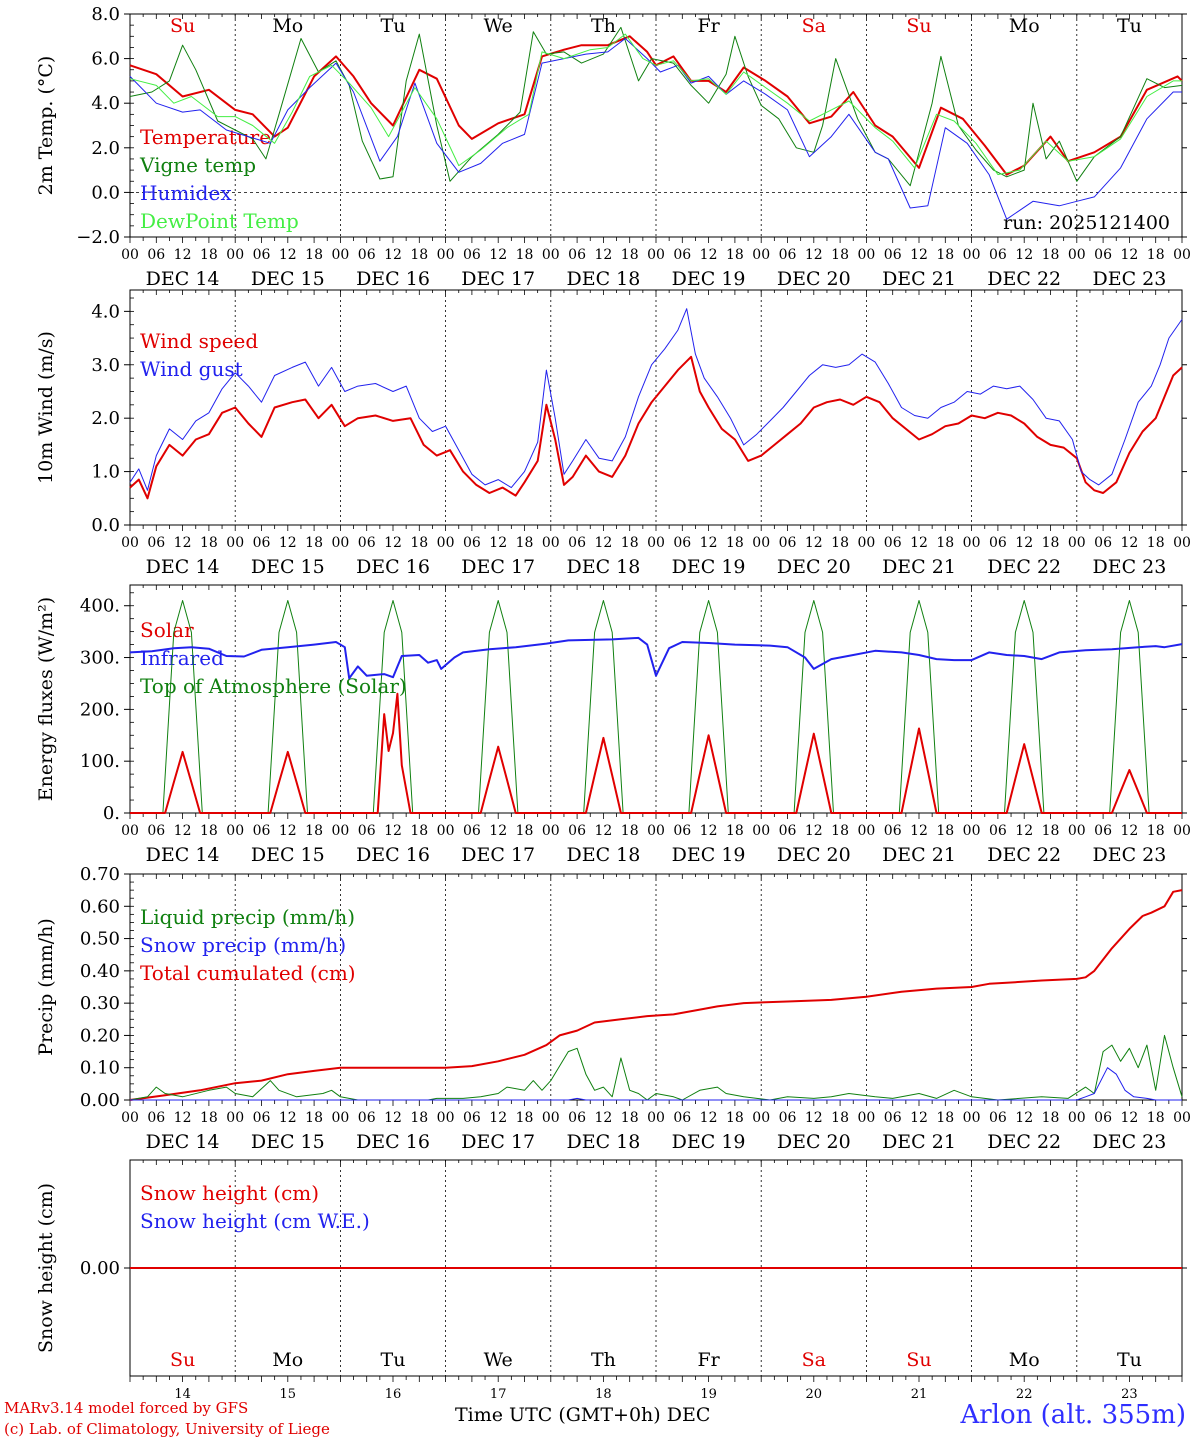 The height and width of the screenshot is (1440, 1194). I want to click on y-axis-title: Snow height (cm), so click(46, 1268).